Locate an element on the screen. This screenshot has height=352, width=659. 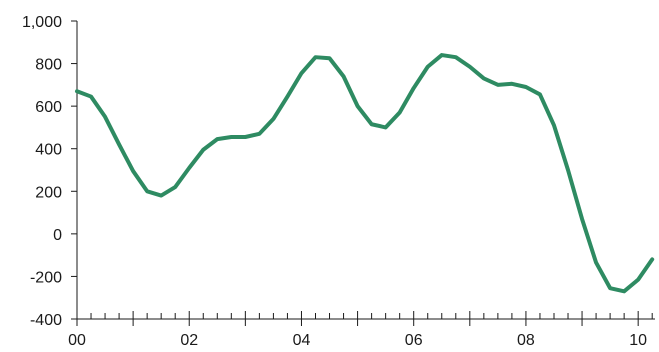
y-axis: 1,000 800 600 400 200 0 -200 -400 is located at coordinates (50, 171).